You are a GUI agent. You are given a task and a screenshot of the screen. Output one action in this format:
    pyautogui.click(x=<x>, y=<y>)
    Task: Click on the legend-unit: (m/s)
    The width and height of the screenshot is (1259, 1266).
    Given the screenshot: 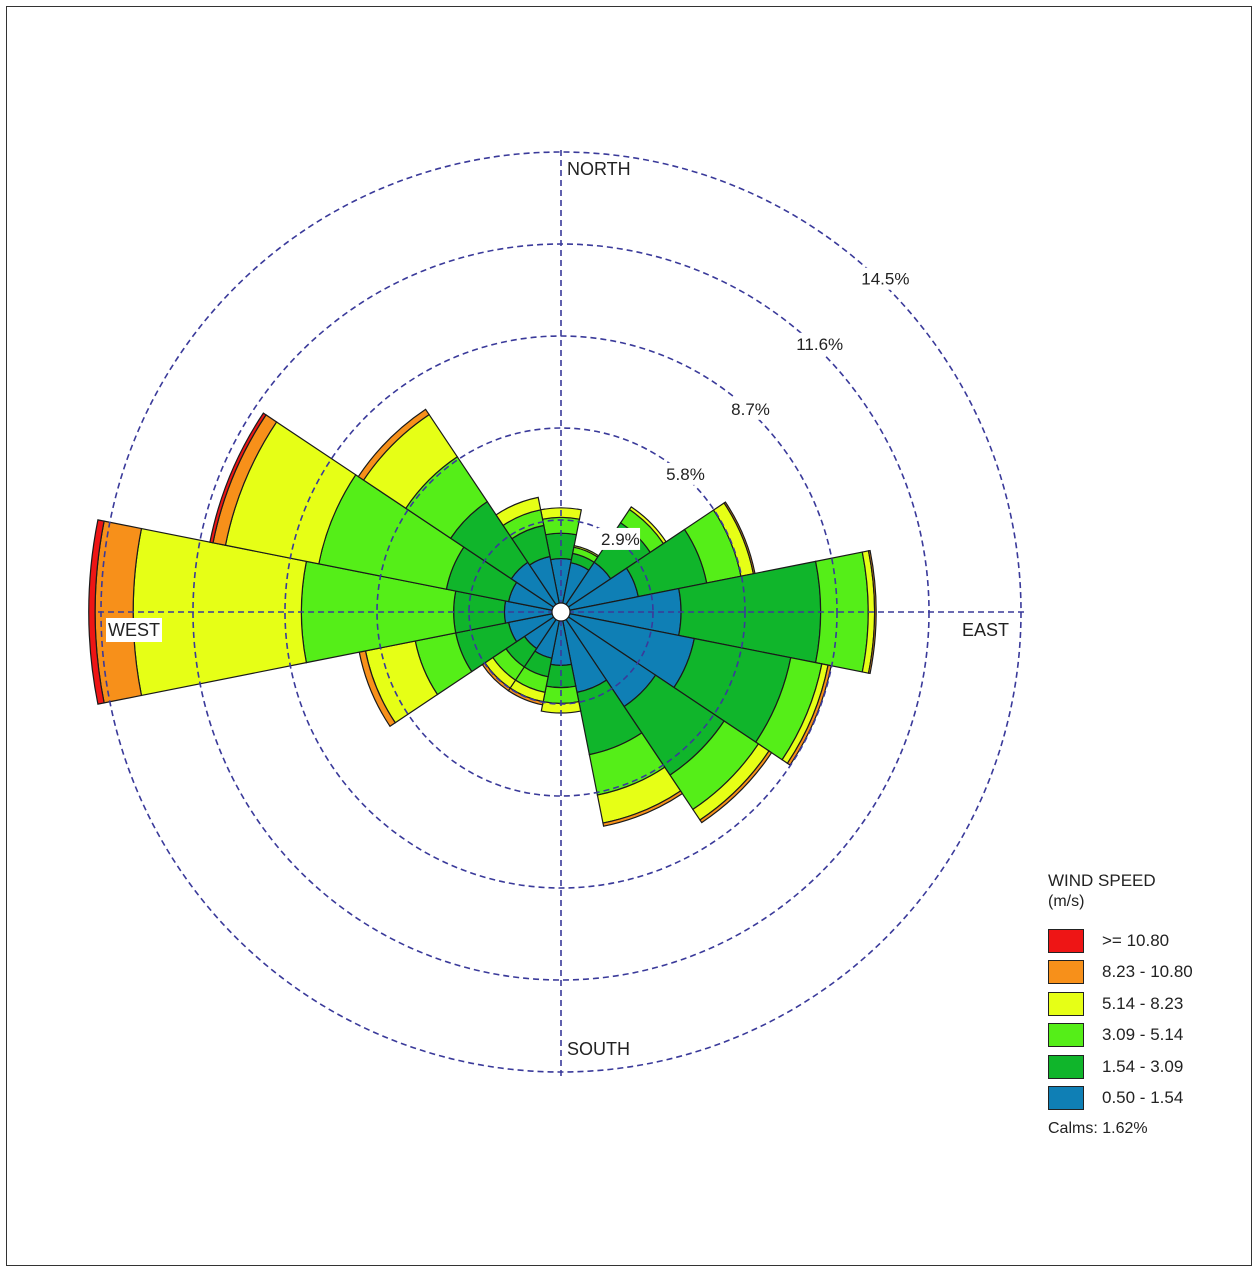 What is the action you would take?
    pyautogui.click(x=1066, y=901)
    